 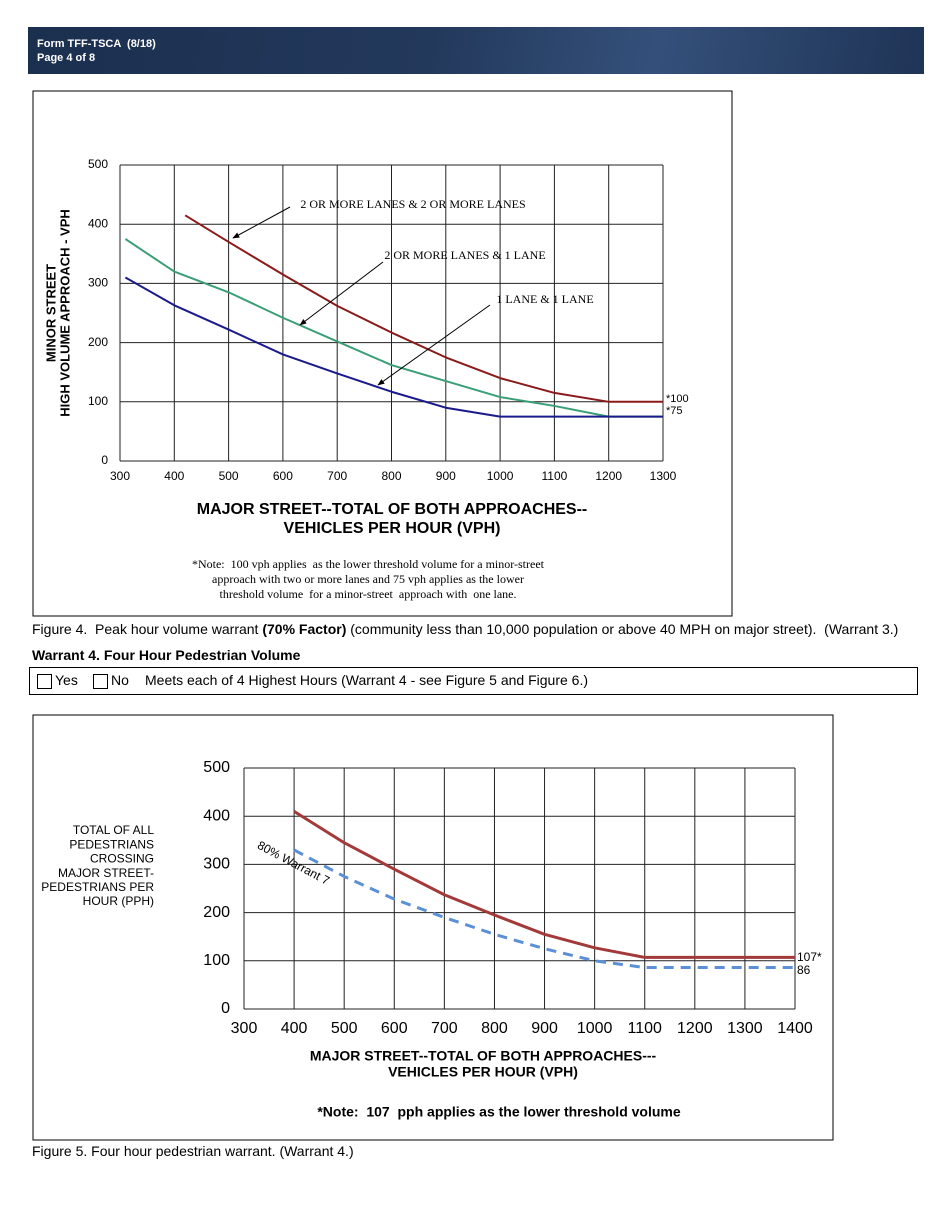 I want to click on checkbox-label: Yes, so click(x=66, y=680).